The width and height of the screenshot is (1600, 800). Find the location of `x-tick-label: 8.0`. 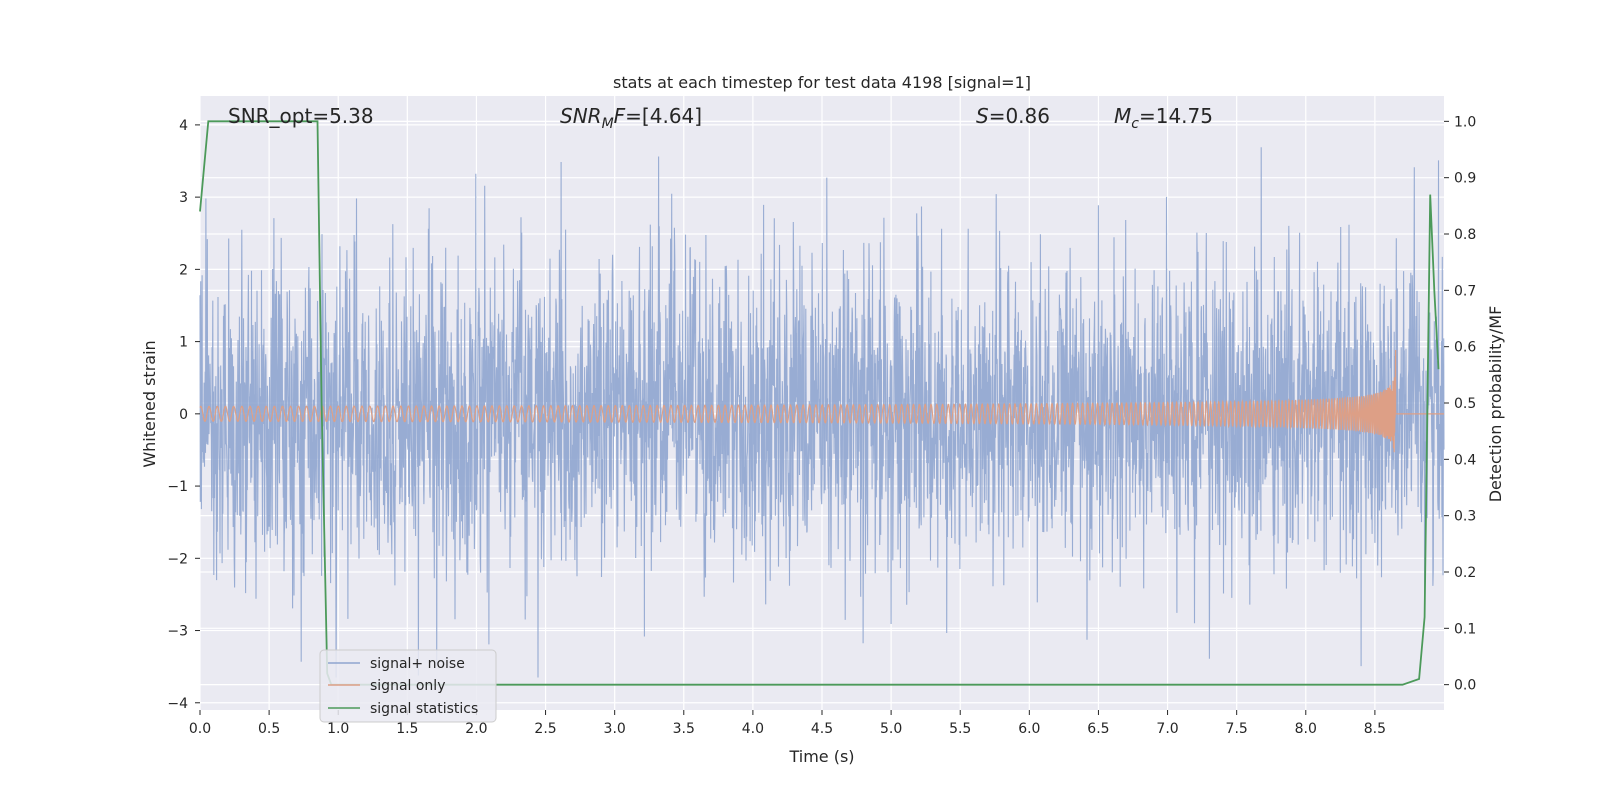

x-tick-label: 8.0 is located at coordinates (1306, 729).